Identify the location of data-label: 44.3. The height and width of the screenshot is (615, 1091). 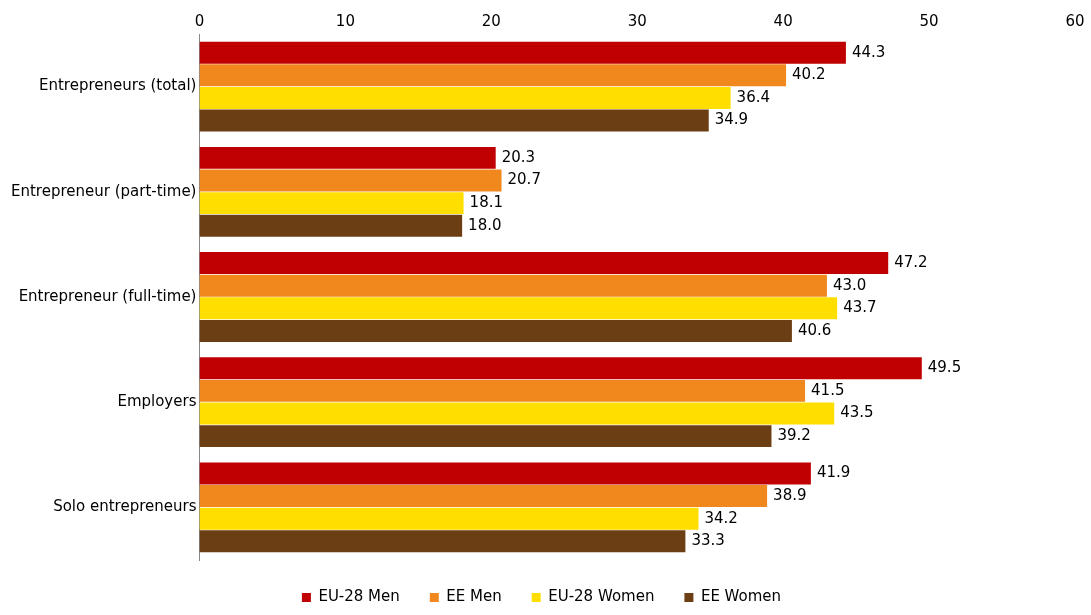
(868, 51).